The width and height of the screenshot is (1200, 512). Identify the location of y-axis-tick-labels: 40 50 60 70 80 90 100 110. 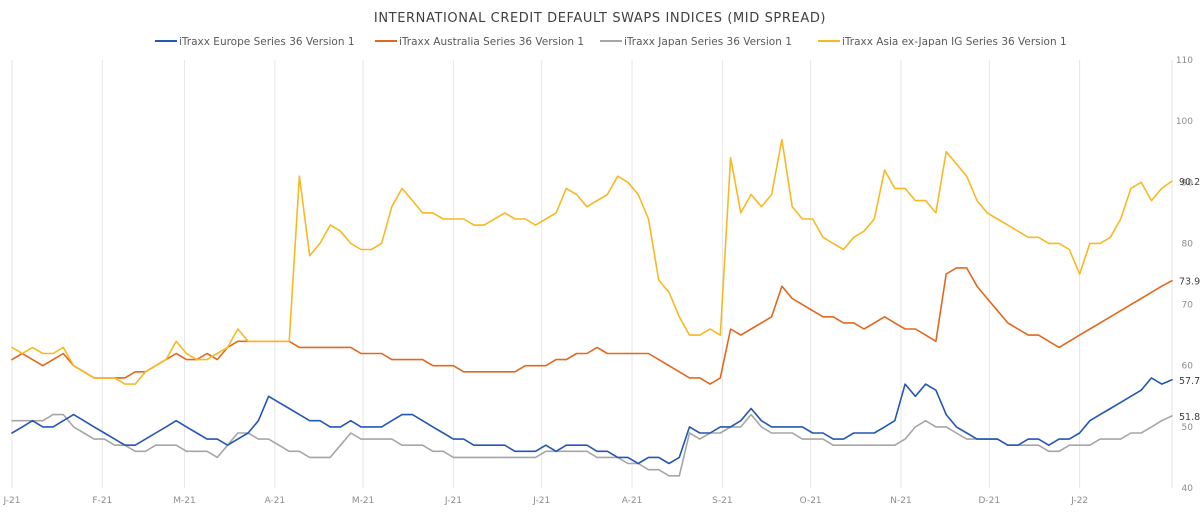
(1184, 275).